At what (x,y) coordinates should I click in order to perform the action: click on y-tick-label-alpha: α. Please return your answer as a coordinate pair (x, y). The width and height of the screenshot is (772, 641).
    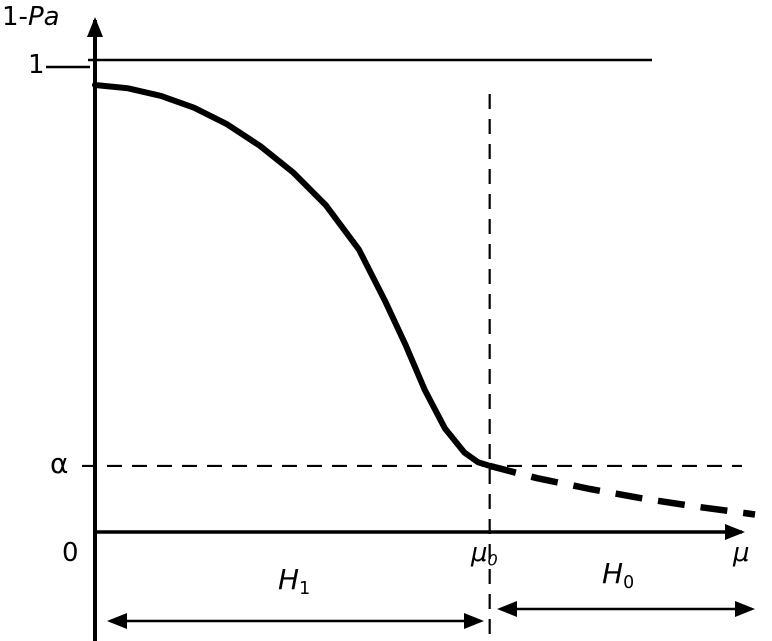
    Looking at the image, I should click on (59, 463).